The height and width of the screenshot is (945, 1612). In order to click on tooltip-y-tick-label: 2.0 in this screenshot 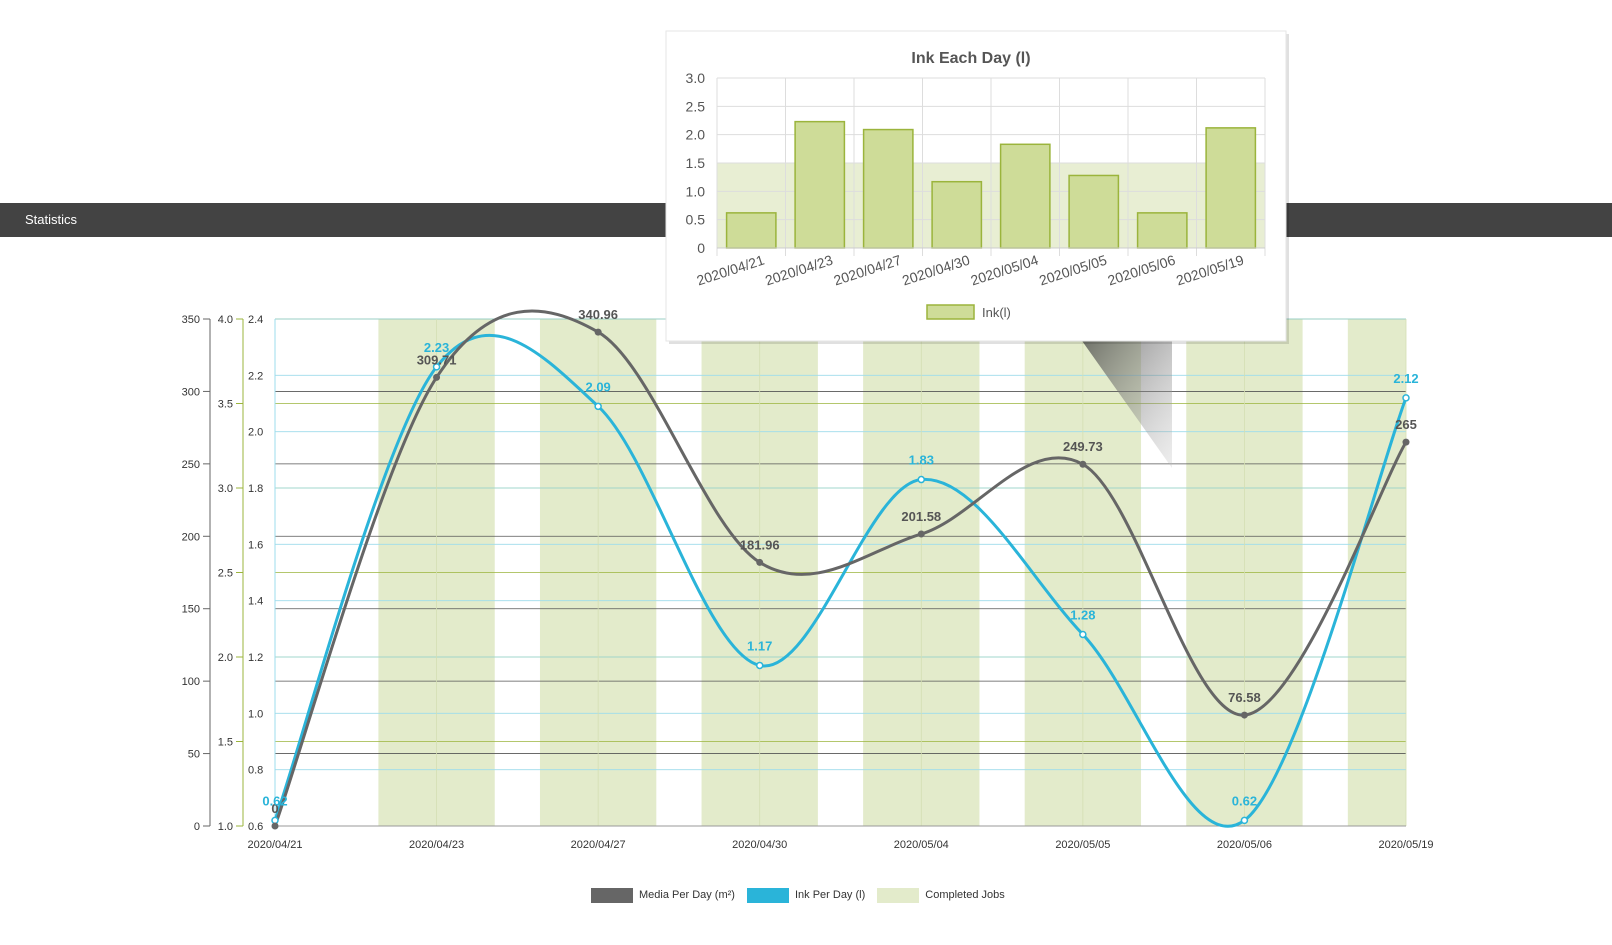, I will do `click(696, 135)`.